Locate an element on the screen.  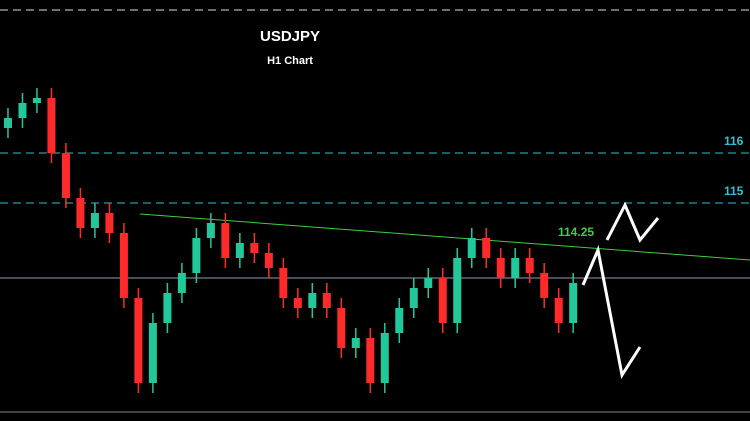
level-label: 115 is located at coordinates (734, 191).